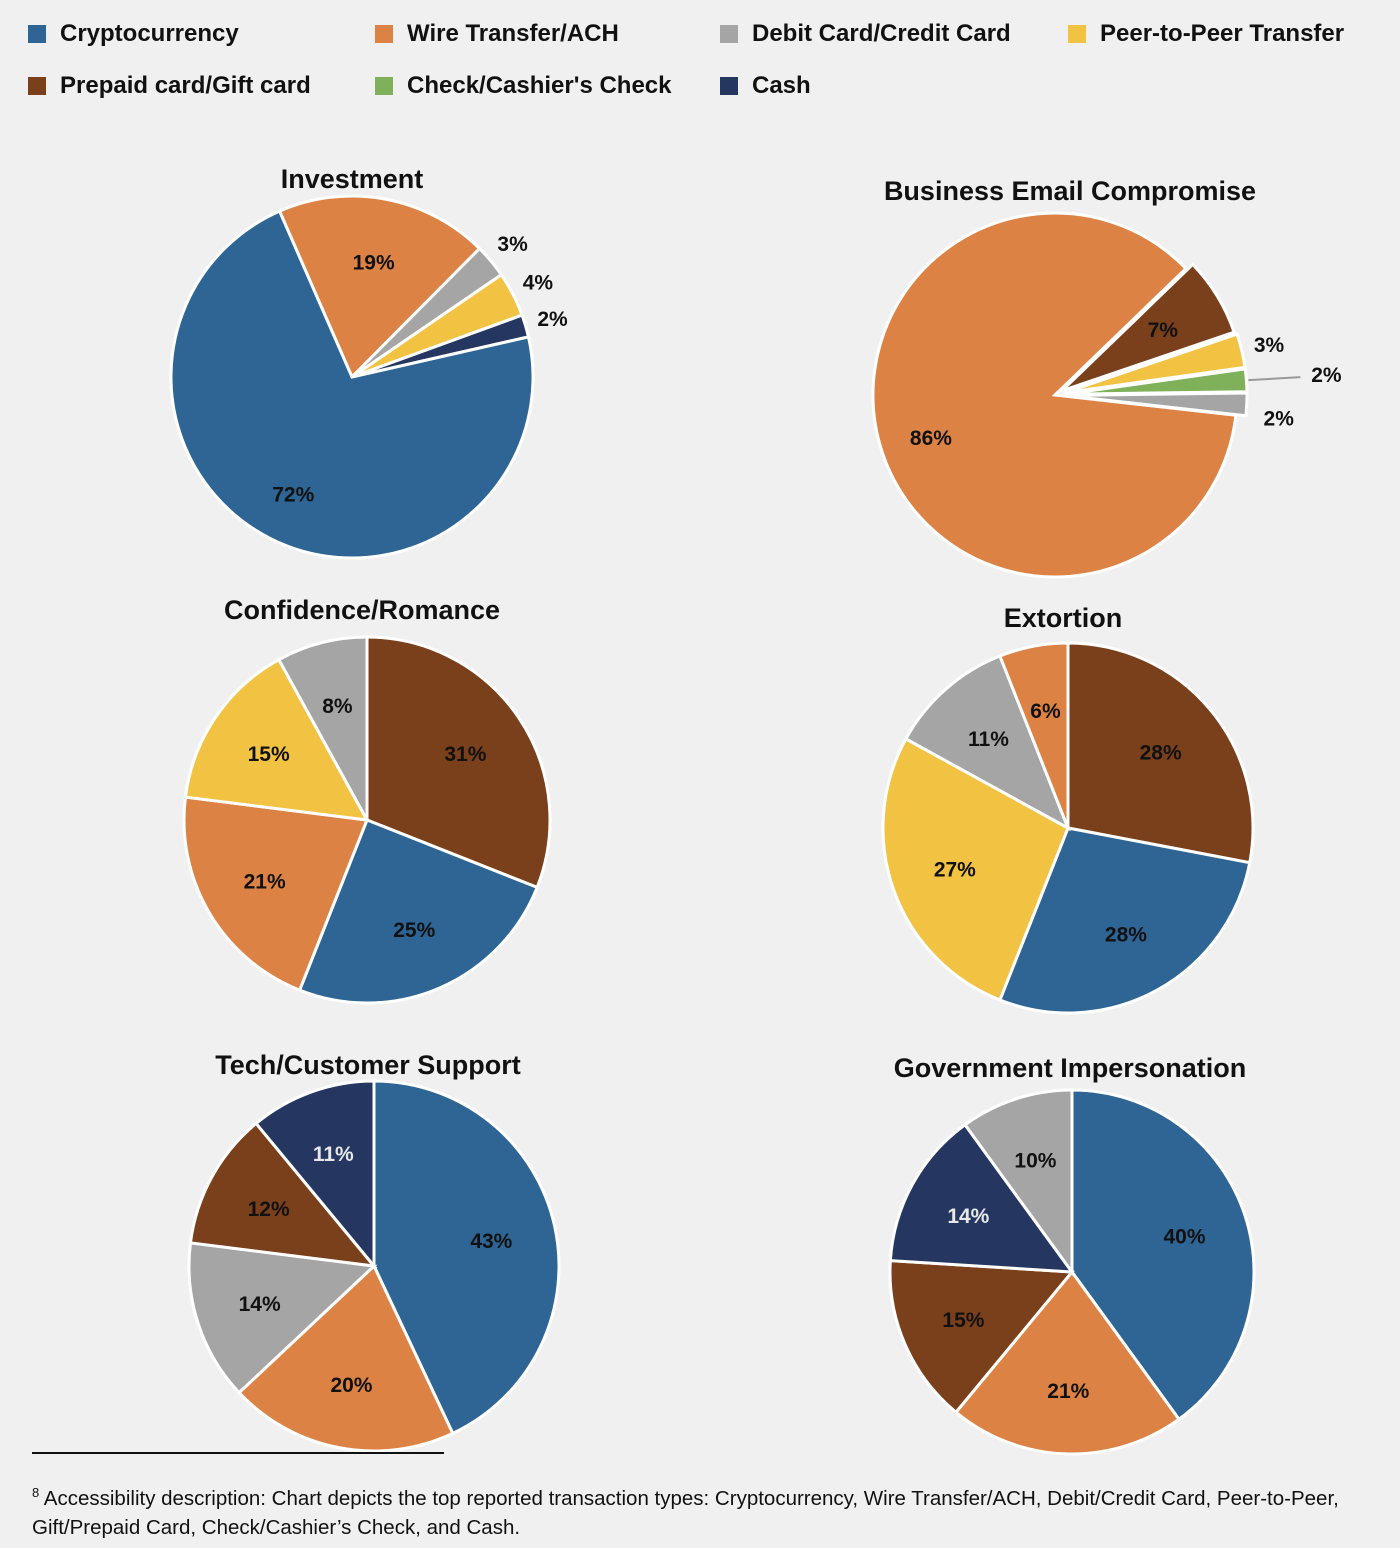 This screenshot has height=1548, width=1400. Describe the element at coordinates (1274, 379) in the screenshot. I see `leader-line` at that location.